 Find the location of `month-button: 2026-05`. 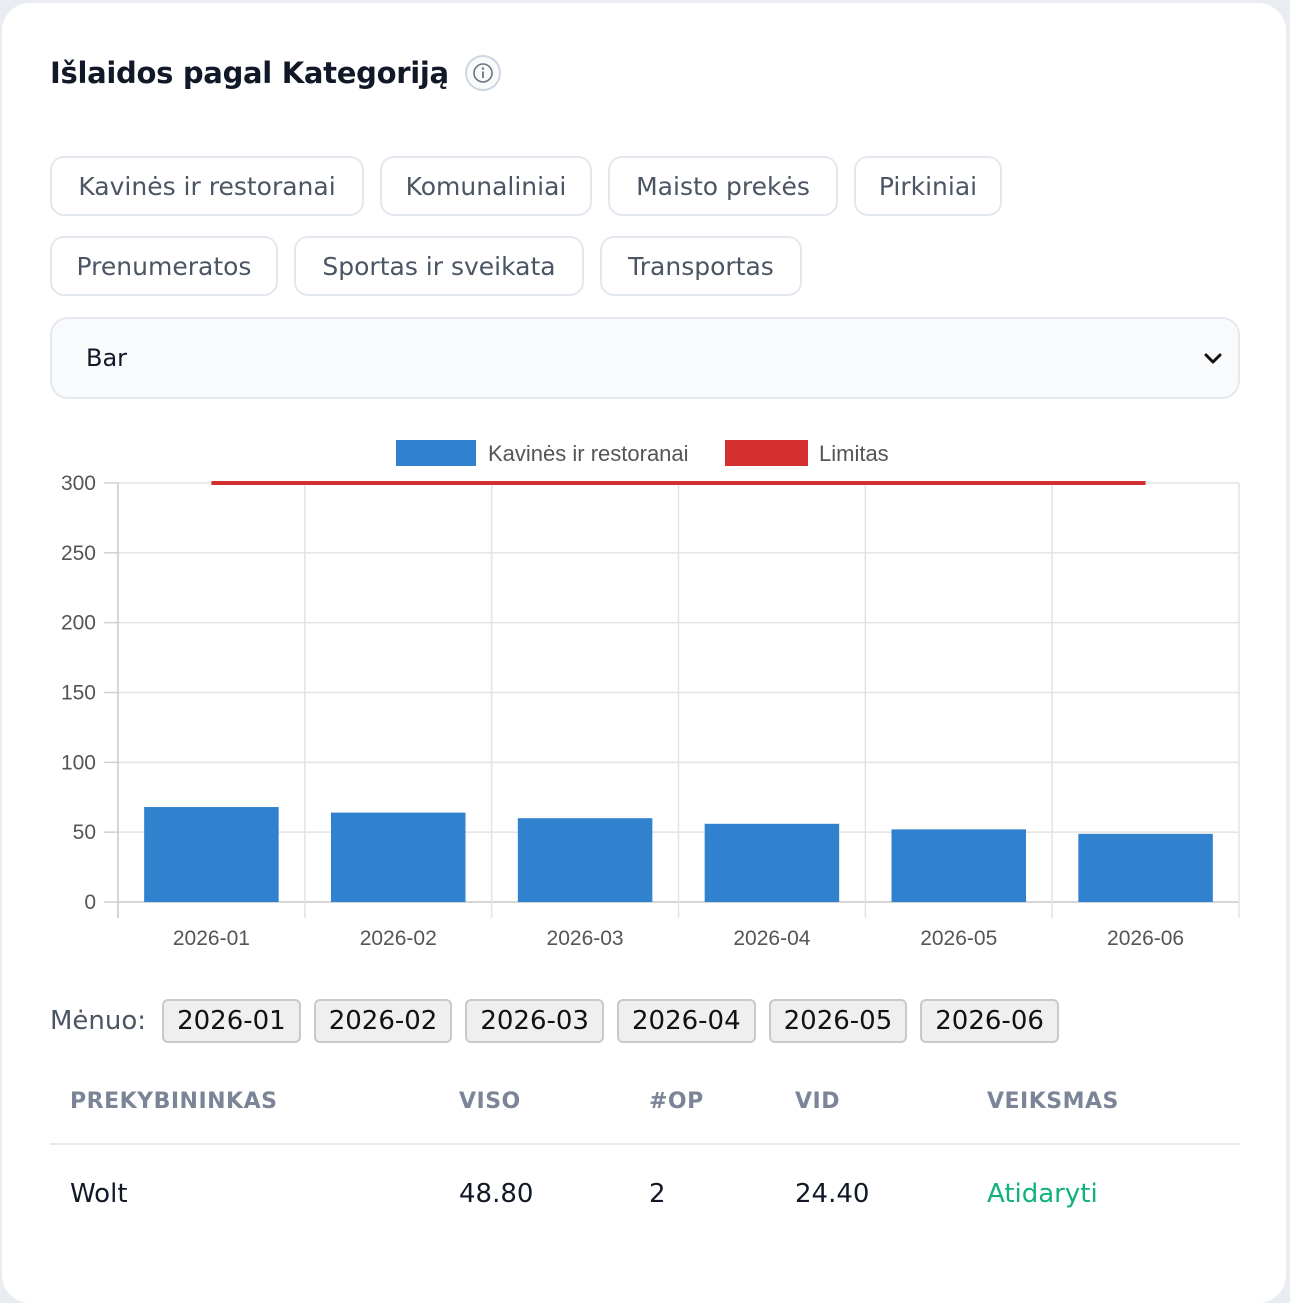

month-button: 2026-05 is located at coordinates (838, 1021).